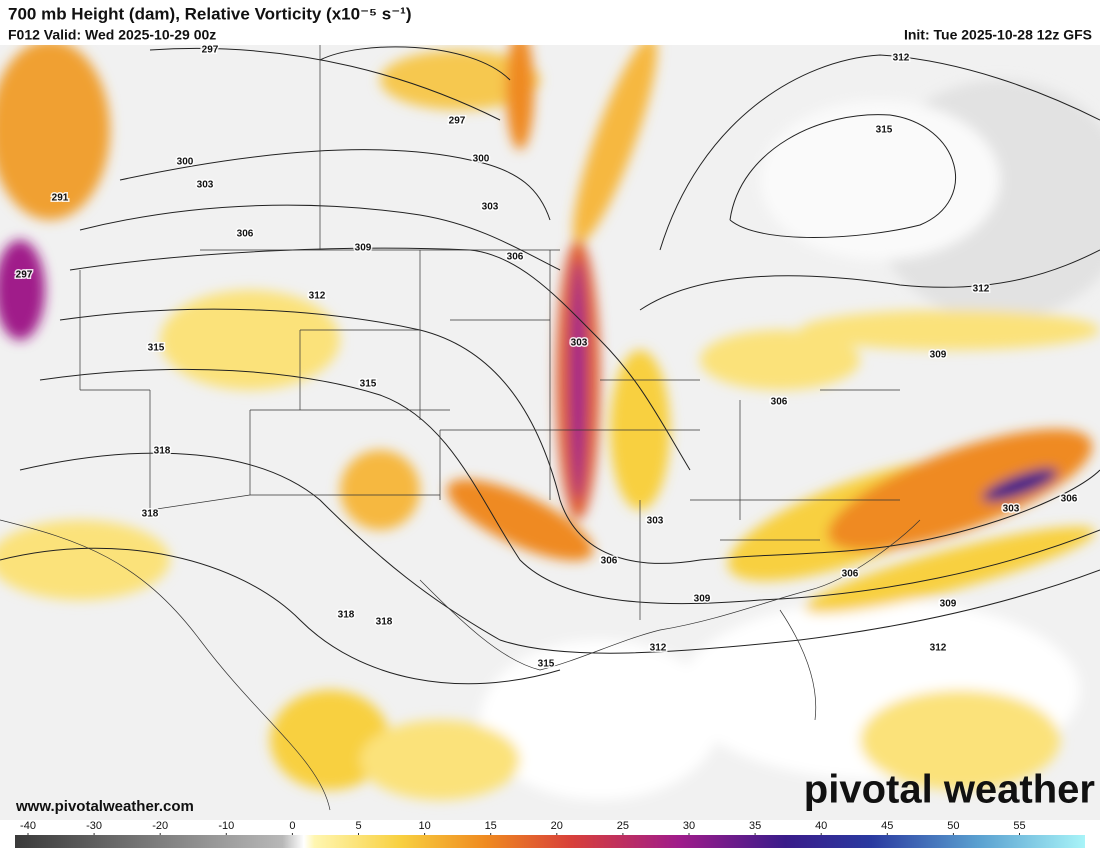 This screenshot has width=1100, height=850. I want to click on colorbar-tick-label: 55, so click(1019, 826).